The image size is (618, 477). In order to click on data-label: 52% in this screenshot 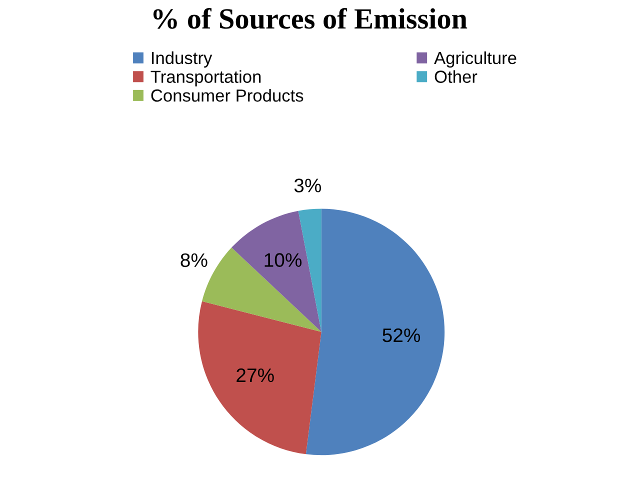, I will do `click(401, 335)`.